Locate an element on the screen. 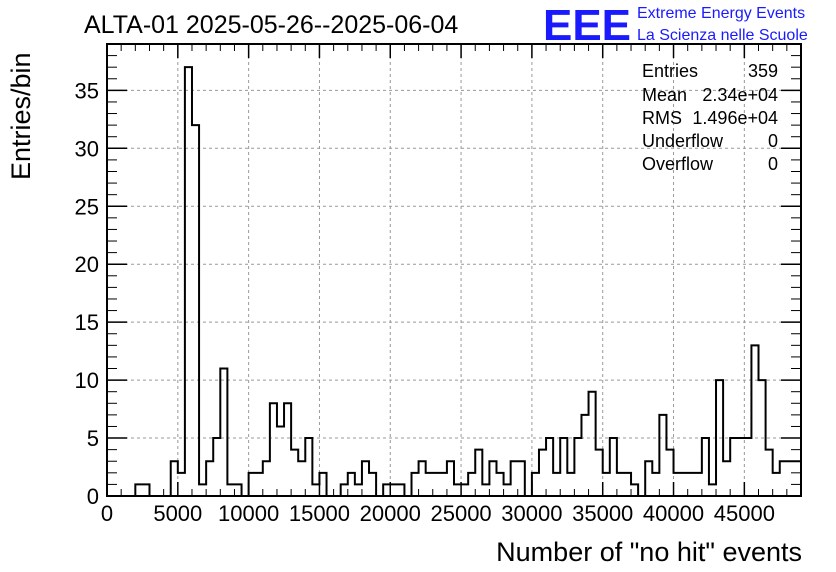 This screenshot has width=836, height=572. stat-value-underflow: 0 is located at coordinates (773, 141).